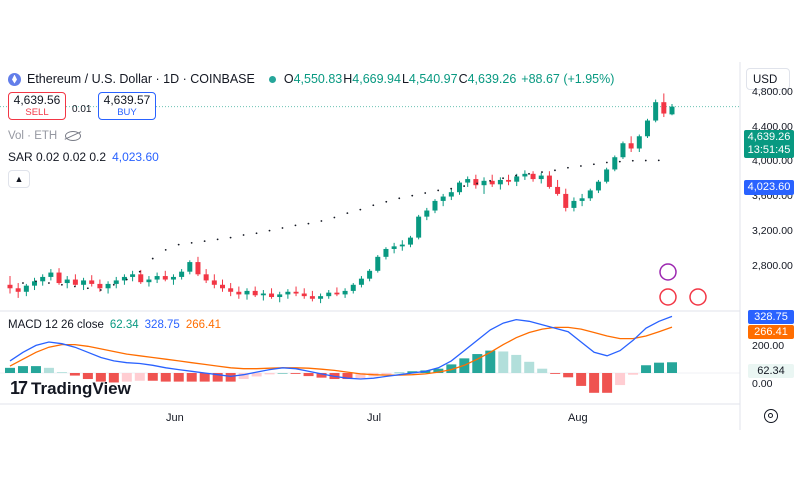 The width and height of the screenshot is (800, 500). Describe the element at coordinates (374, 418) in the screenshot. I see `time-label-jul: Jul` at that location.